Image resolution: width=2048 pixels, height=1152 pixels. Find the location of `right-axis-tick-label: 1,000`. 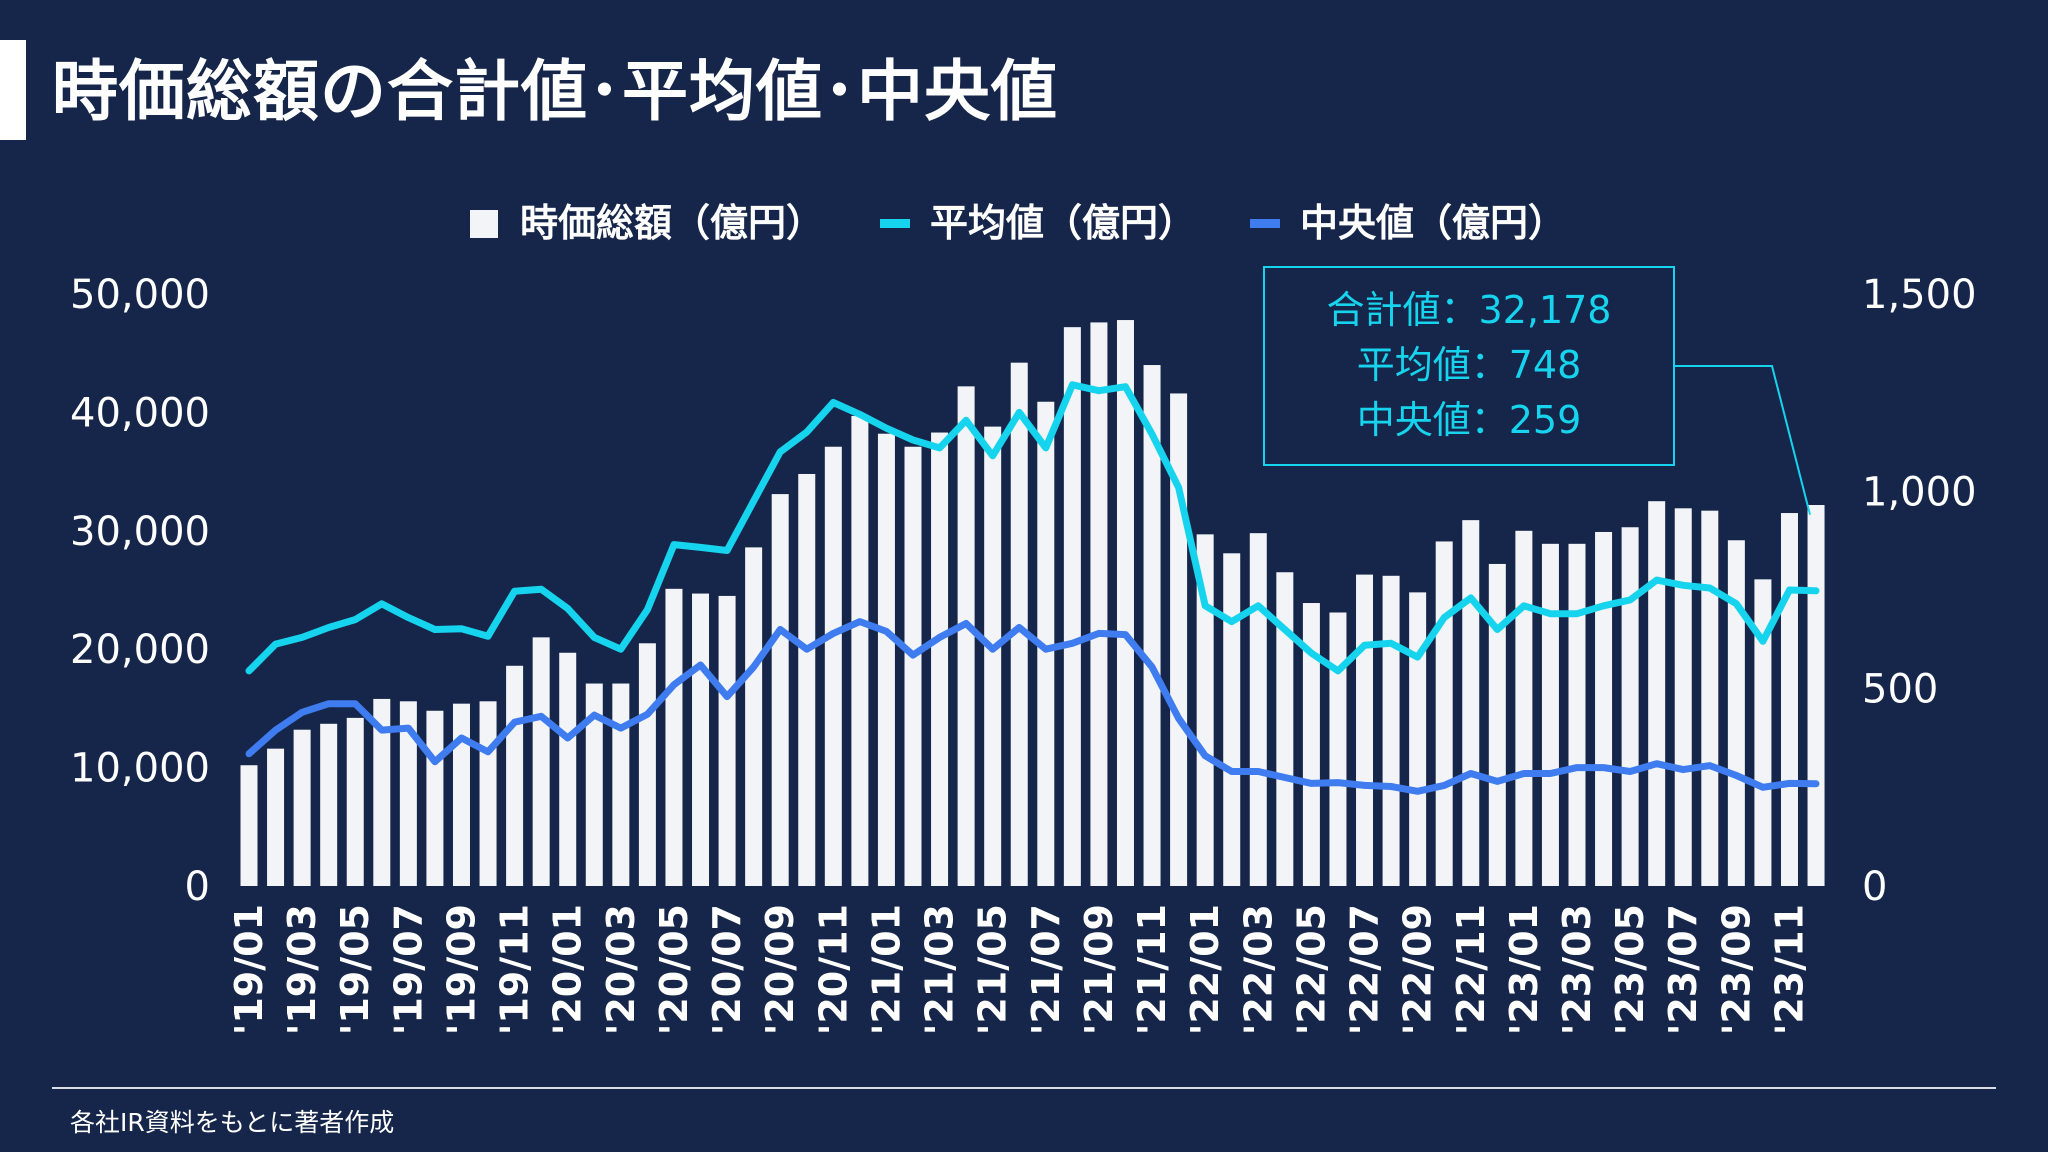

right-axis-tick-label: 1,000 is located at coordinates (1919, 492).